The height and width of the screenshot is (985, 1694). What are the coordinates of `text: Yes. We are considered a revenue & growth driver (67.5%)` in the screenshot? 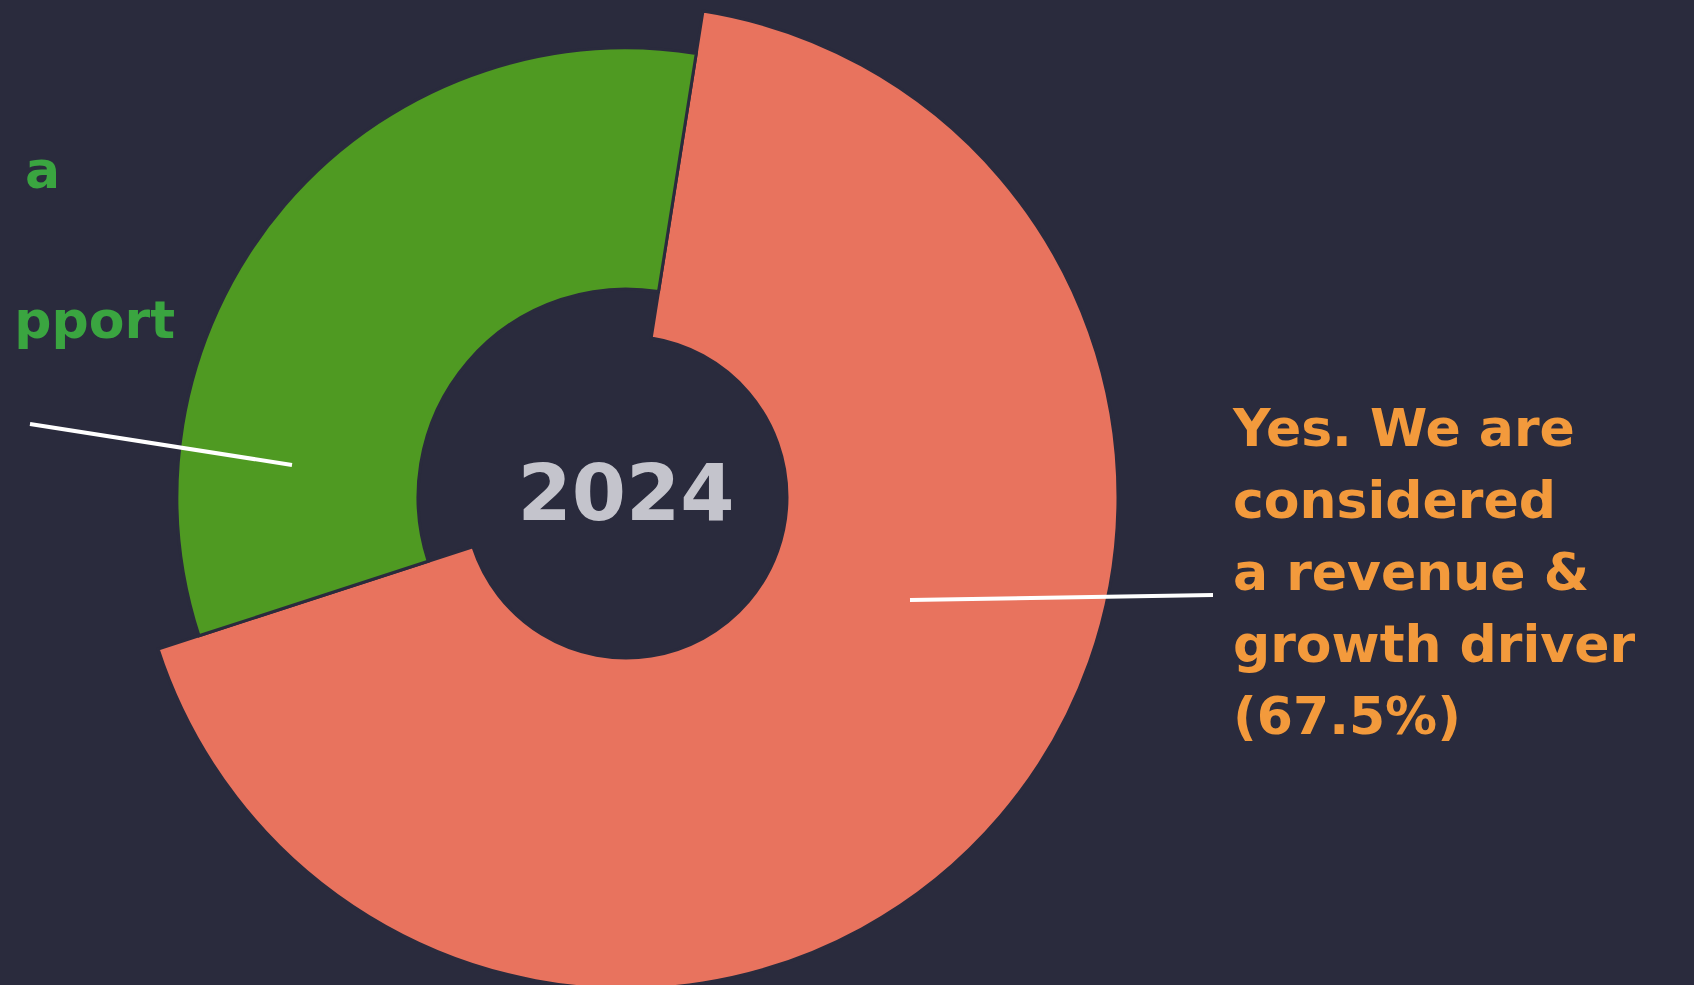 It's located at (1434, 572).